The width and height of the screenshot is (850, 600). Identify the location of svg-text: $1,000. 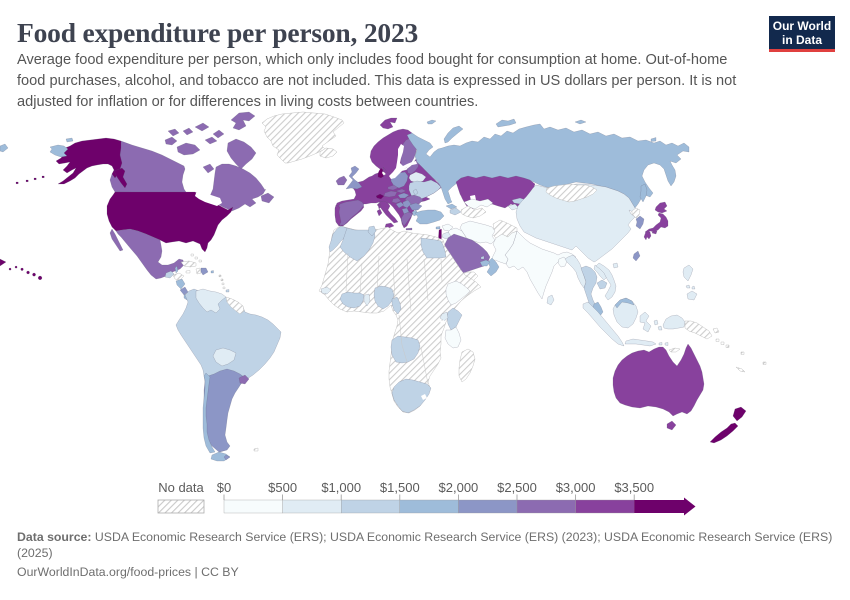
(341, 487).